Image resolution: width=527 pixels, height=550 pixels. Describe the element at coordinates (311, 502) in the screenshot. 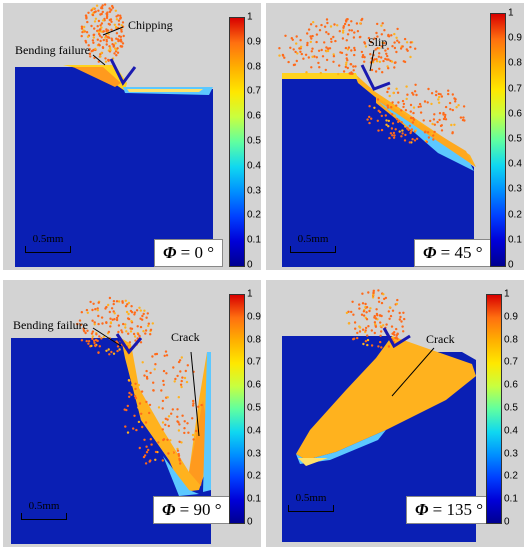

I see `scale-bar-135: 0.5mm` at that location.